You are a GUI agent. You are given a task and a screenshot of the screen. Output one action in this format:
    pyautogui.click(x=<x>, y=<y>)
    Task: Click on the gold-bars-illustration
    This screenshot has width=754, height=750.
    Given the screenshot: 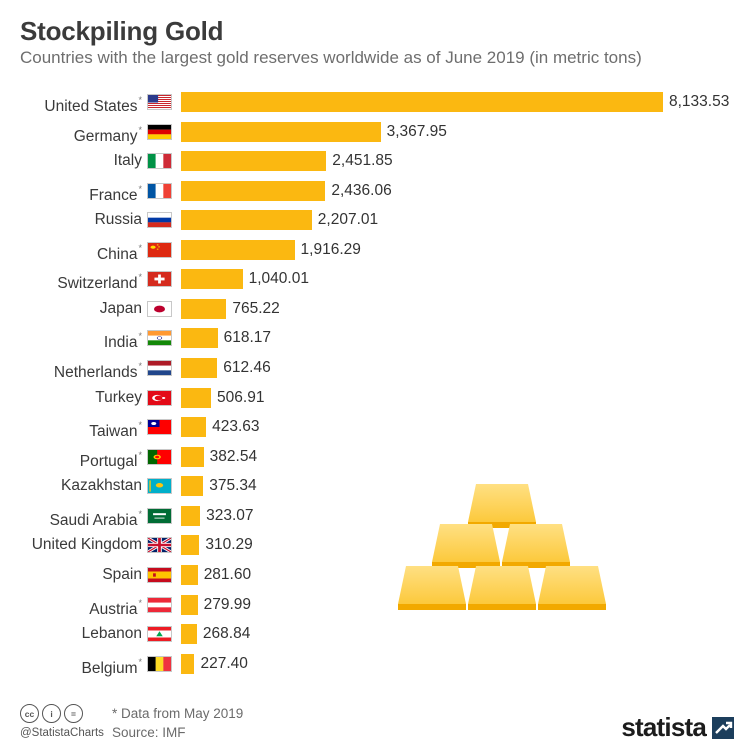 What is the action you would take?
    pyautogui.click(x=502, y=547)
    